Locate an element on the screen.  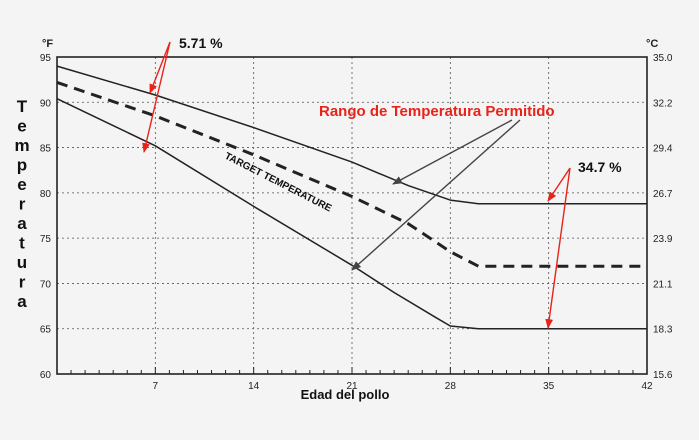
y-right-tick-label: 21.1 is located at coordinates (663, 284).